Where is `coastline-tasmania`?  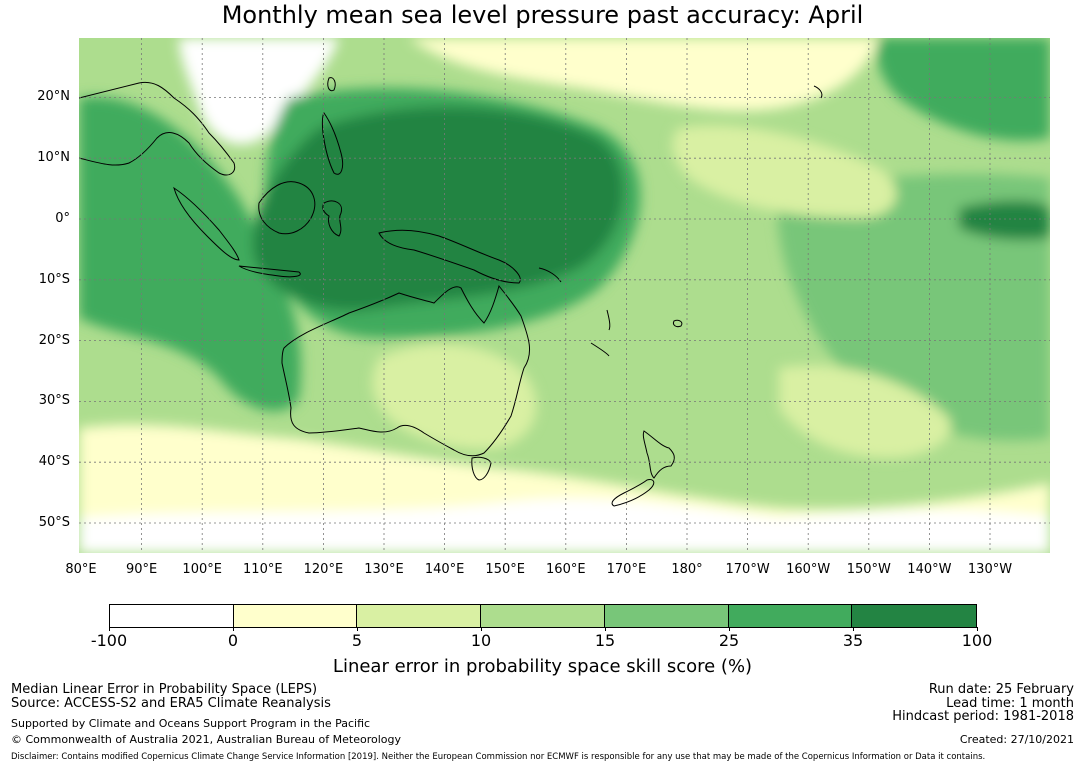 coastline-tasmania is located at coordinates (481, 468).